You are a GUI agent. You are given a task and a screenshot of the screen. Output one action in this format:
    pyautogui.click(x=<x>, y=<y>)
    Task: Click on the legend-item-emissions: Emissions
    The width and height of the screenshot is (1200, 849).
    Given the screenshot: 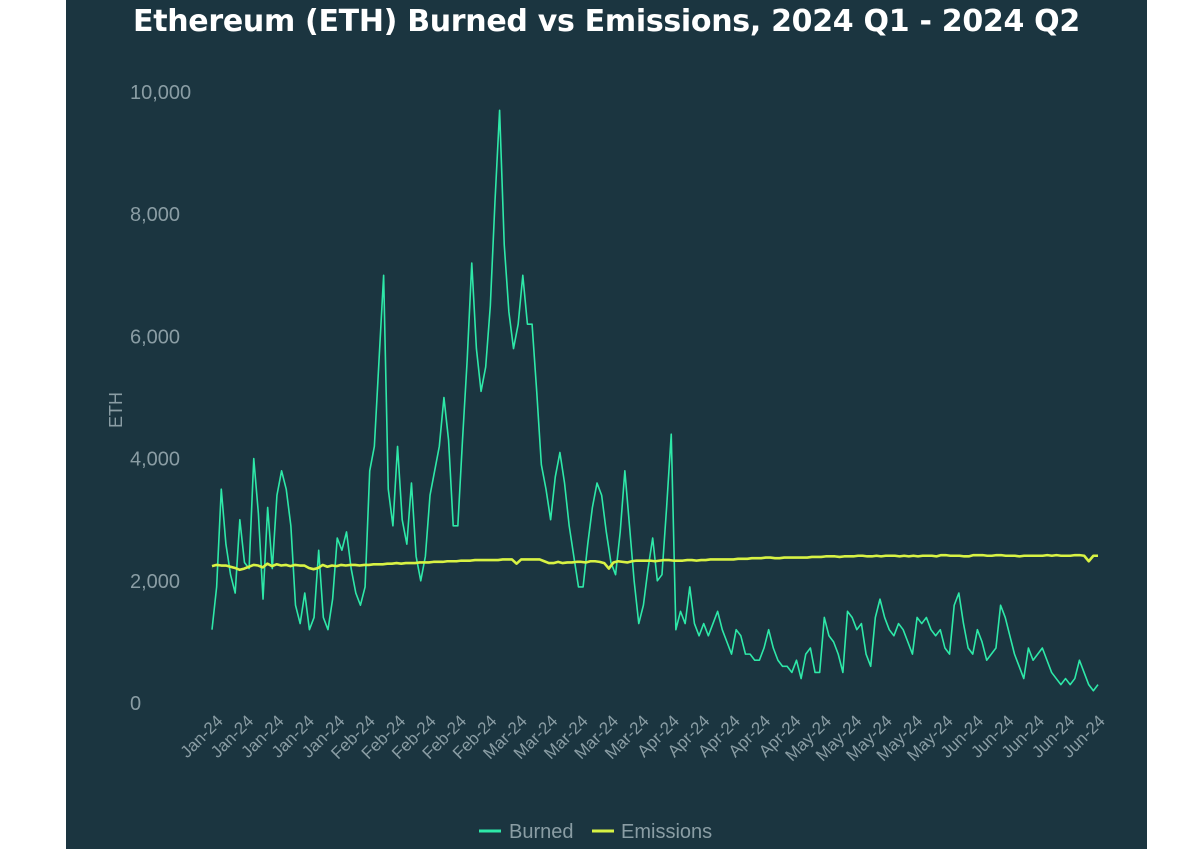 What is the action you would take?
    pyautogui.click(x=652, y=832)
    